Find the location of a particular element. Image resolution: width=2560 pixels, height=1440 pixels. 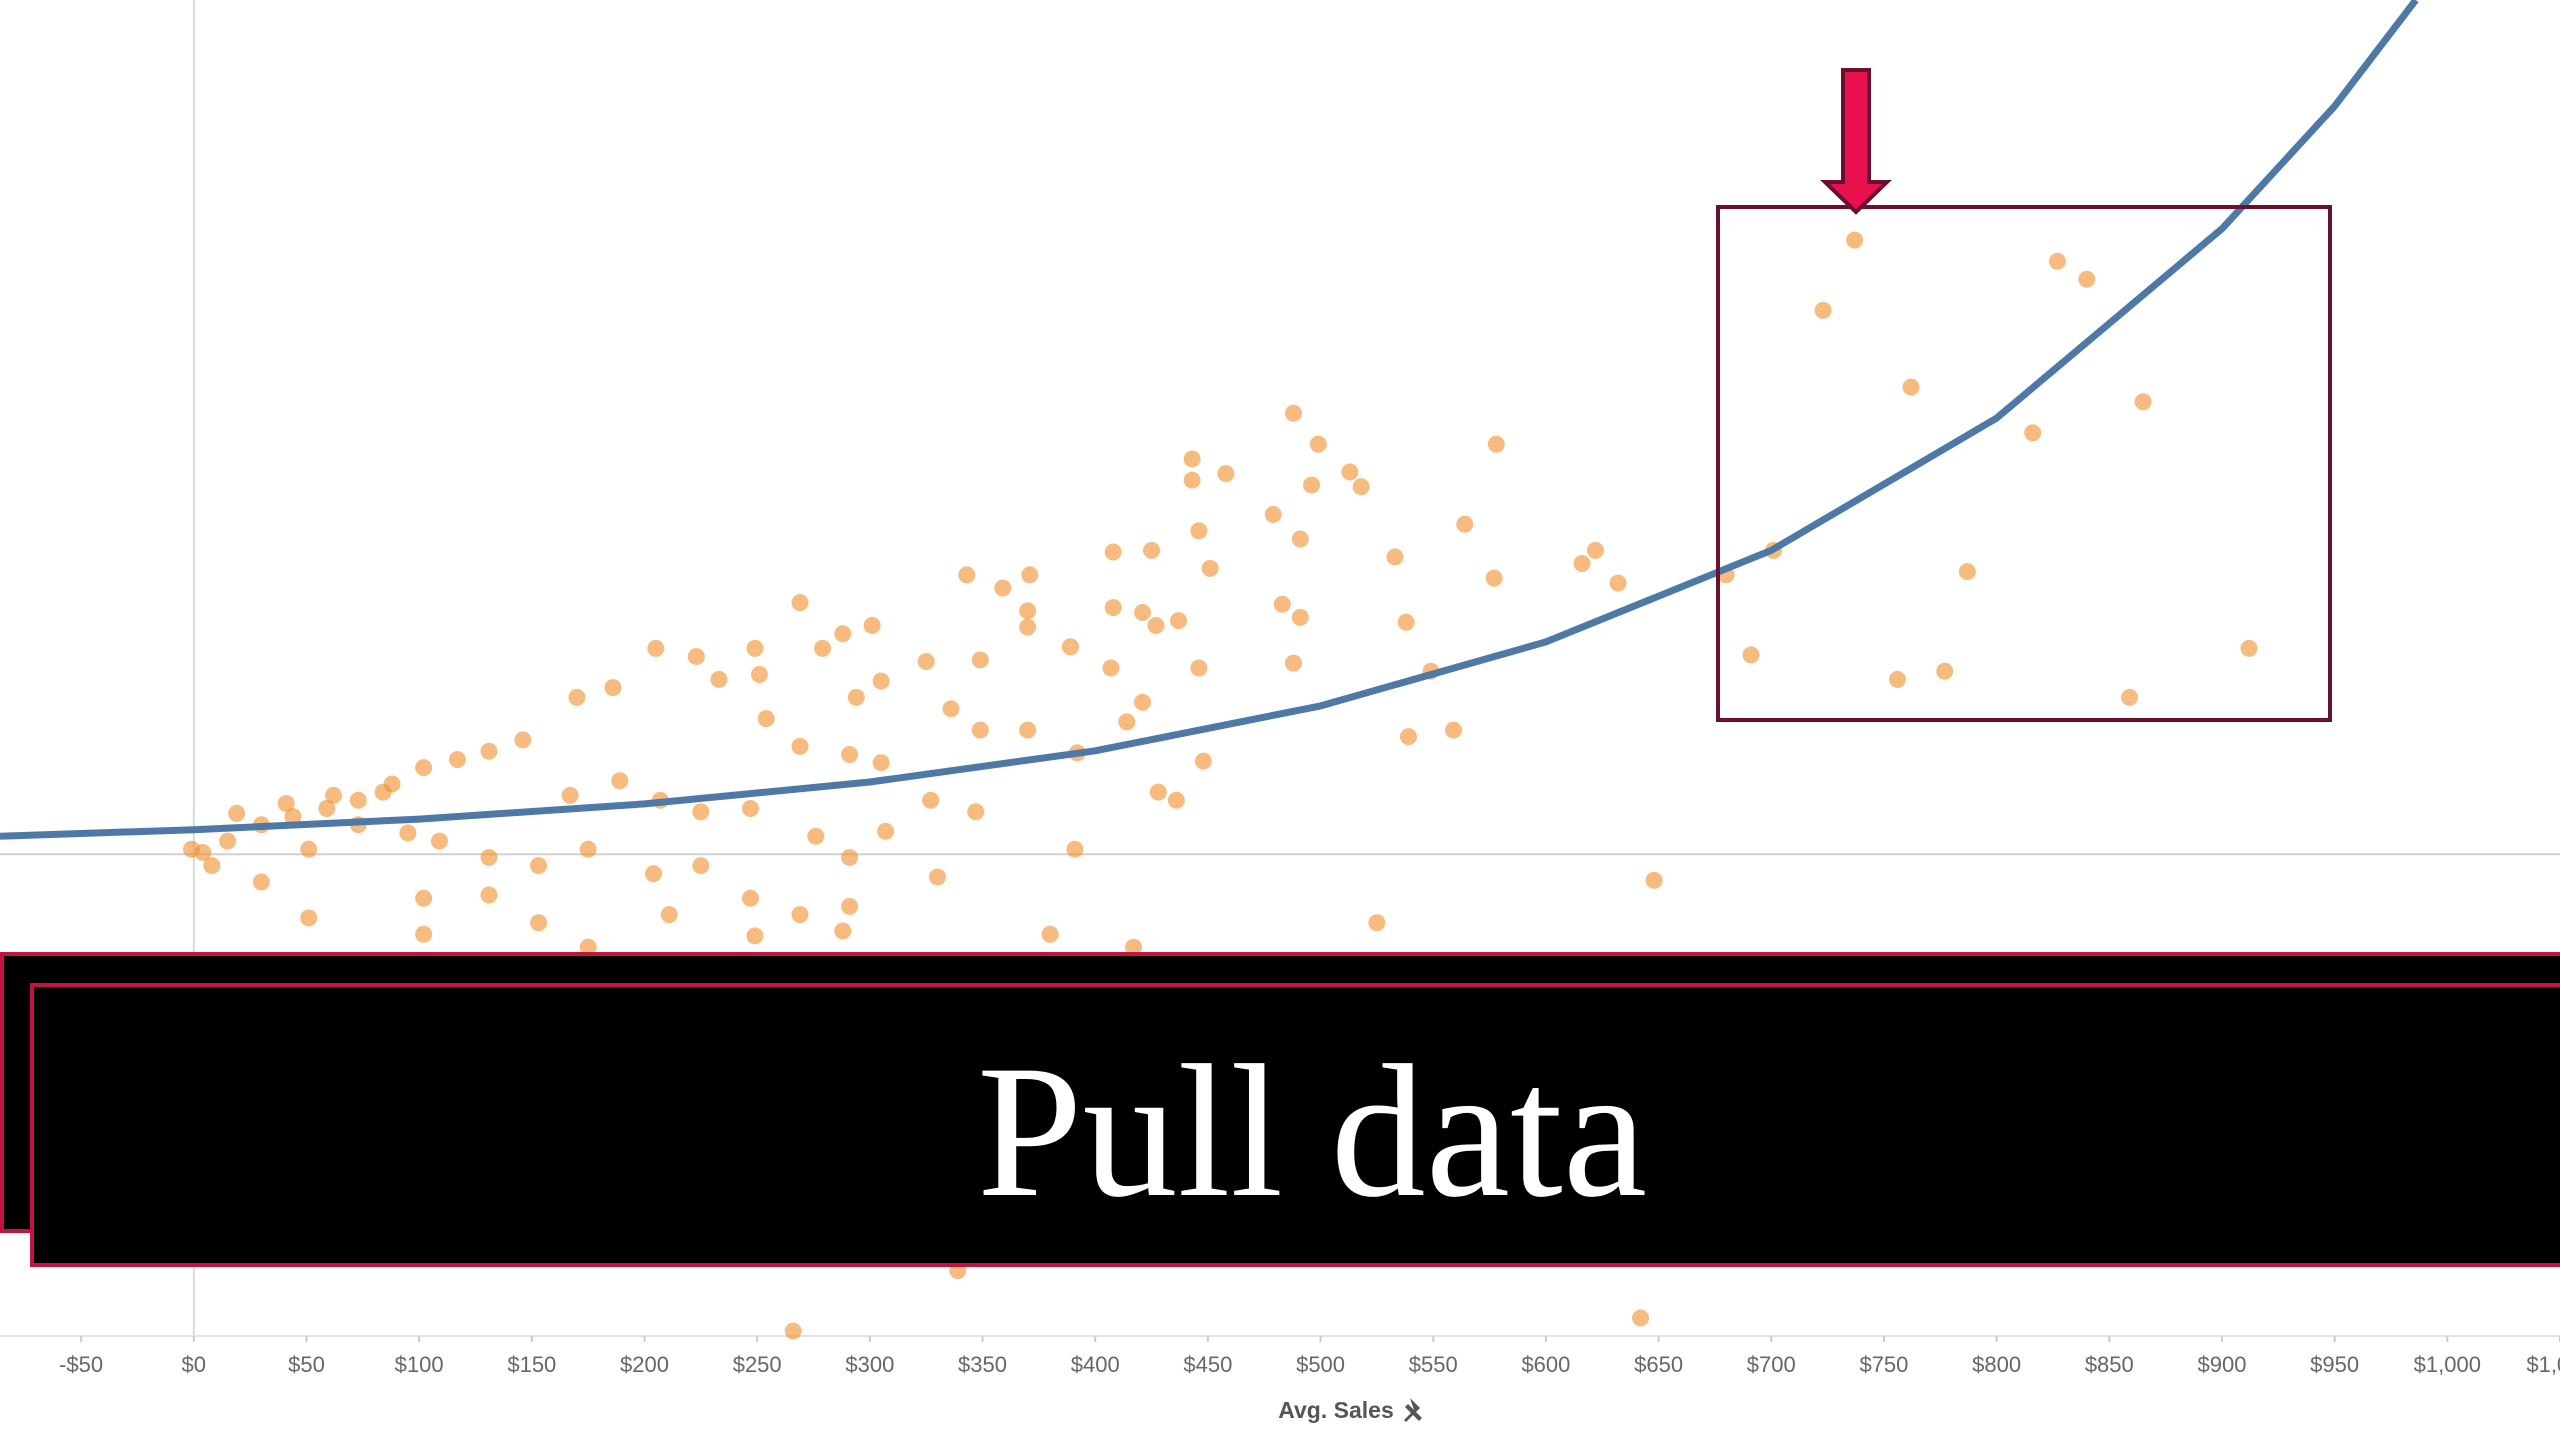

x-tick-label: $100 is located at coordinates (419, 1364).